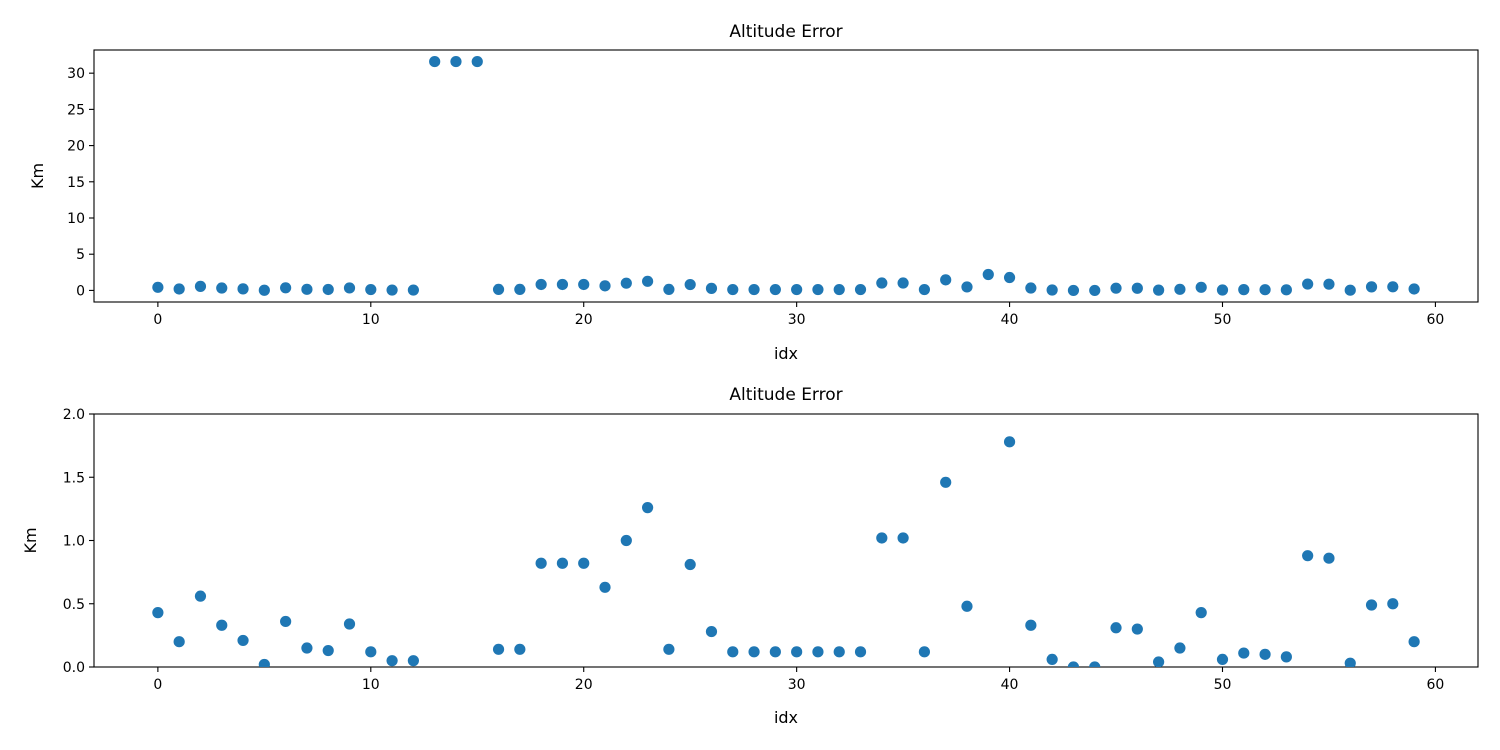 Image resolution: width=1500 pixels, height=750 pixels. I want to click on y-tick-label: 10, so click(76, 219).